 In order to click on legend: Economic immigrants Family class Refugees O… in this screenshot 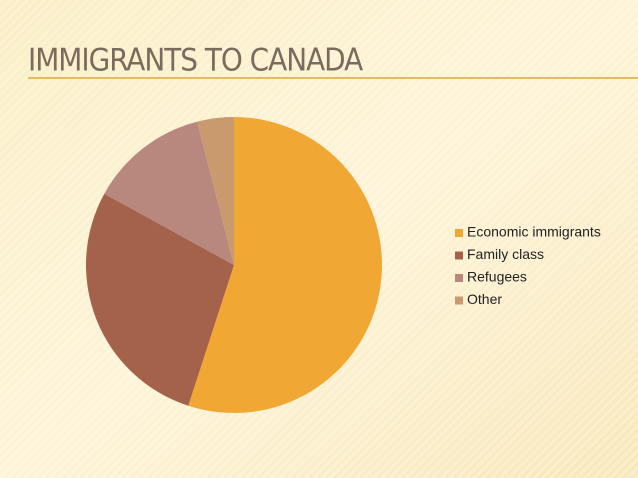, I will do `click(528, 265)`.